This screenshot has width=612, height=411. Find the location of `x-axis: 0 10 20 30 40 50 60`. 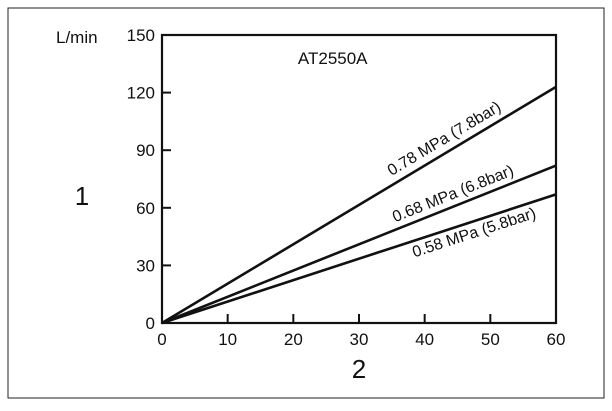

x-axis: 0 10 20 30 40 50 60 is located at coordinates (361, 331).